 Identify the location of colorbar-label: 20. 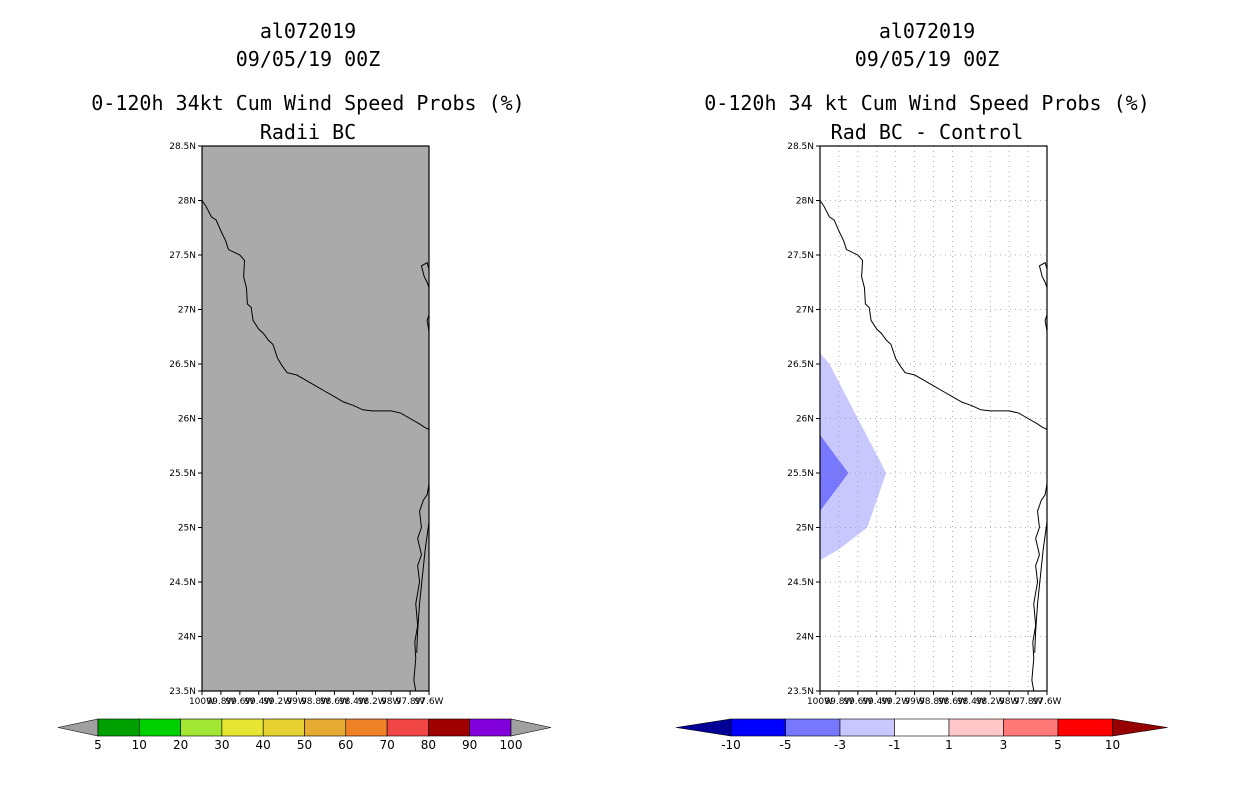
(180, 745).